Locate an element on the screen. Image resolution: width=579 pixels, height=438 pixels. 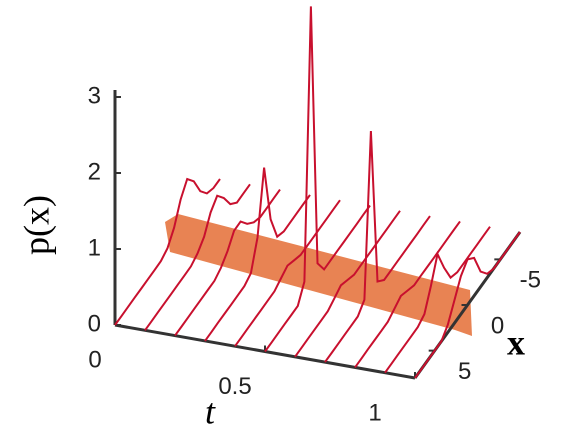
t-tick-label: 0 is located at coordinates (94, 359).